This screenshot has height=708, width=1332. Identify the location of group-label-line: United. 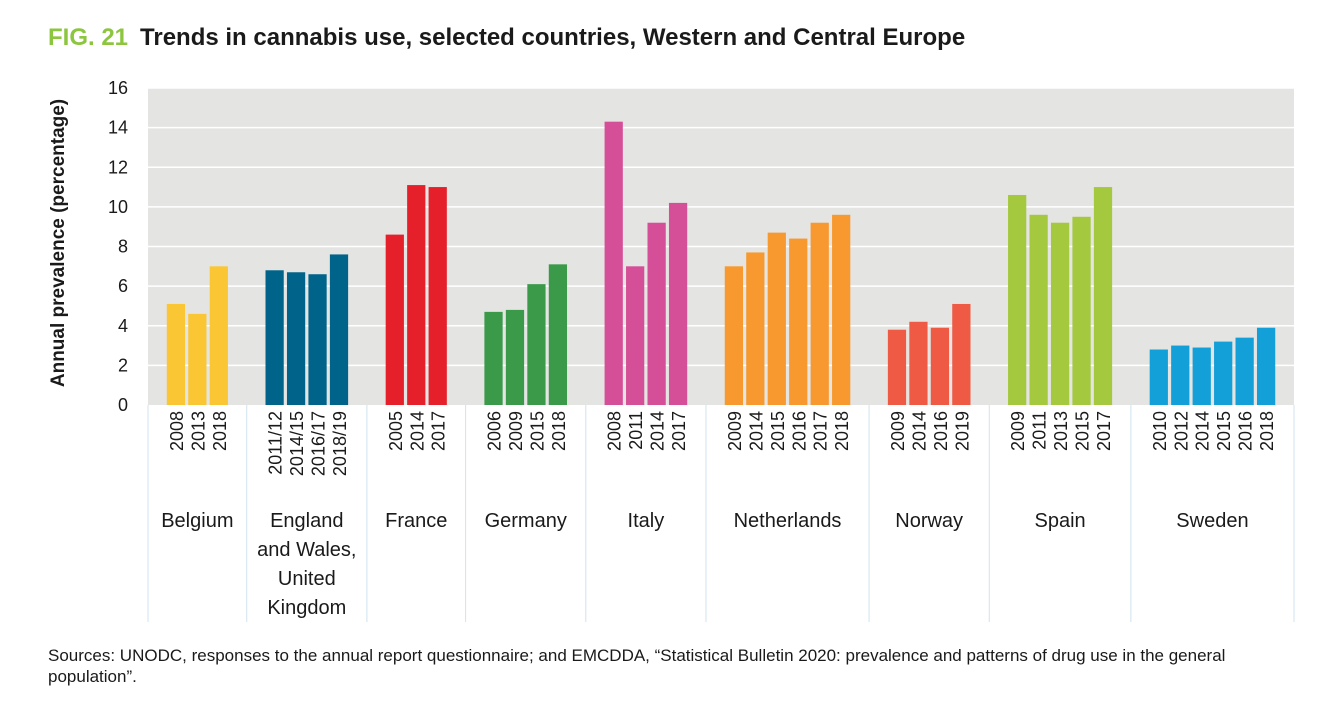
(307, 579).